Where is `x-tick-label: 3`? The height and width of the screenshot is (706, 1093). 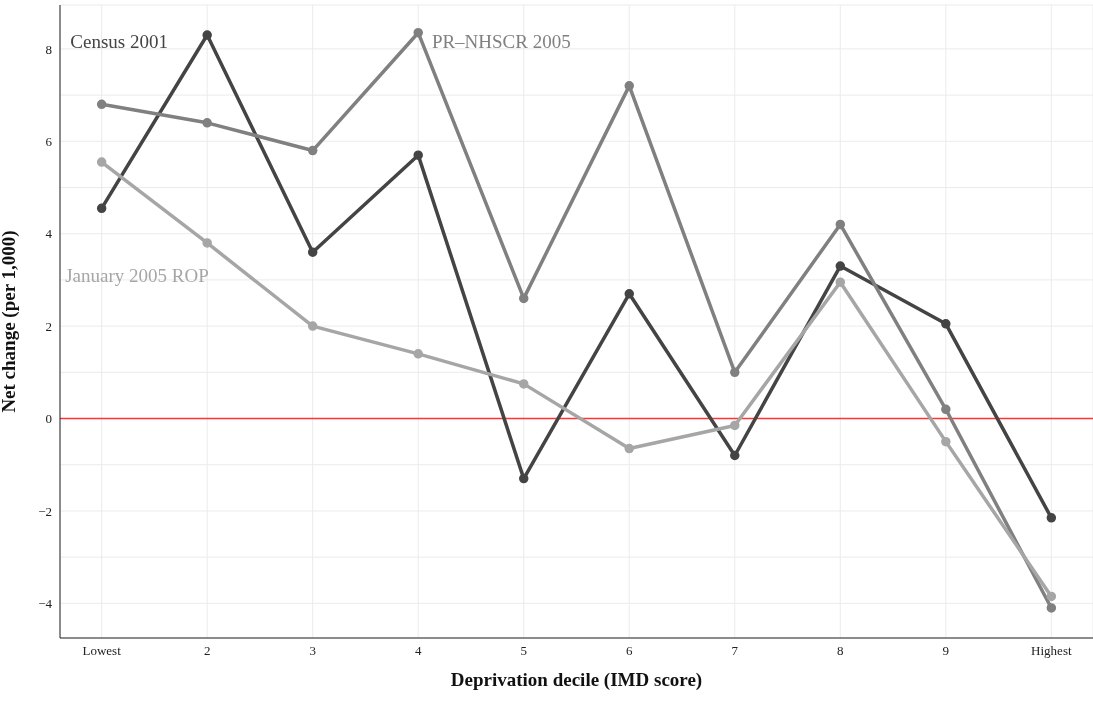
x-tick-label: 3 is located at coordinates (312, 651).